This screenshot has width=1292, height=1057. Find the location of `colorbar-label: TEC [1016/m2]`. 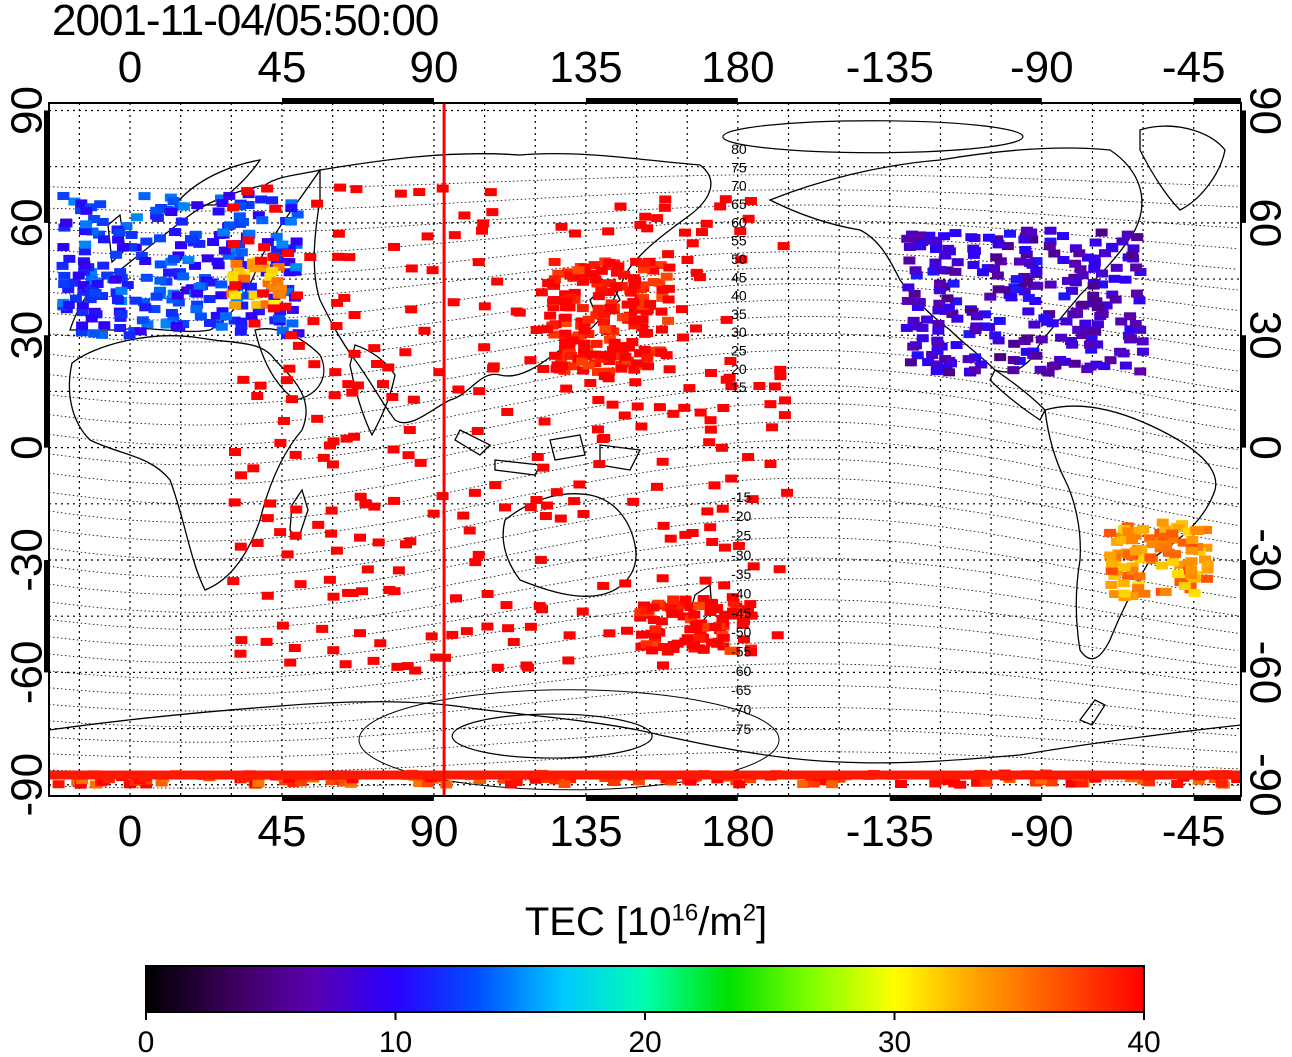

colorbar-label: TEC [1016/m2] is located at coordinates (646, 922).